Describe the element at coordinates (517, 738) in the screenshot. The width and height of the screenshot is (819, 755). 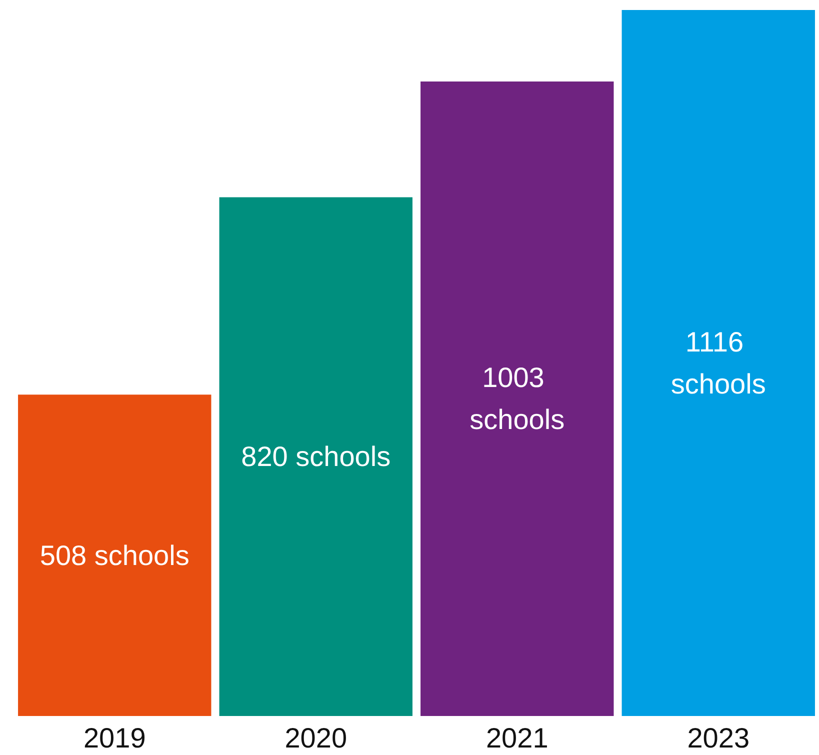
I see `x-tick-label: 2021` at that location.